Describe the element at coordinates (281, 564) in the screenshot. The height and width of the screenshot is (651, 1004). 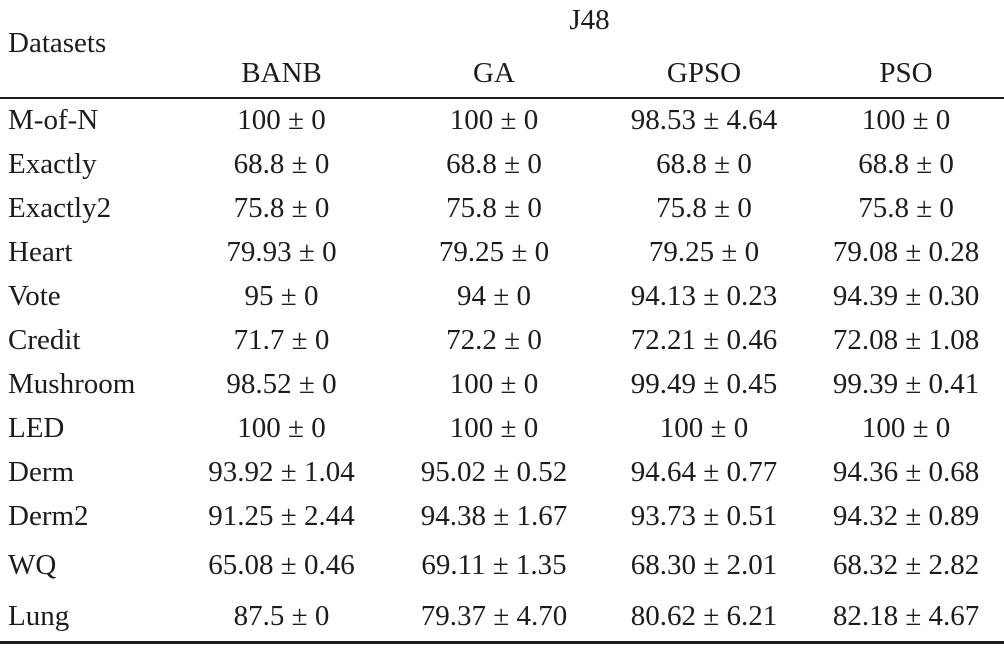
I see `value-cell: 65.08 ± 0.46` at that location.